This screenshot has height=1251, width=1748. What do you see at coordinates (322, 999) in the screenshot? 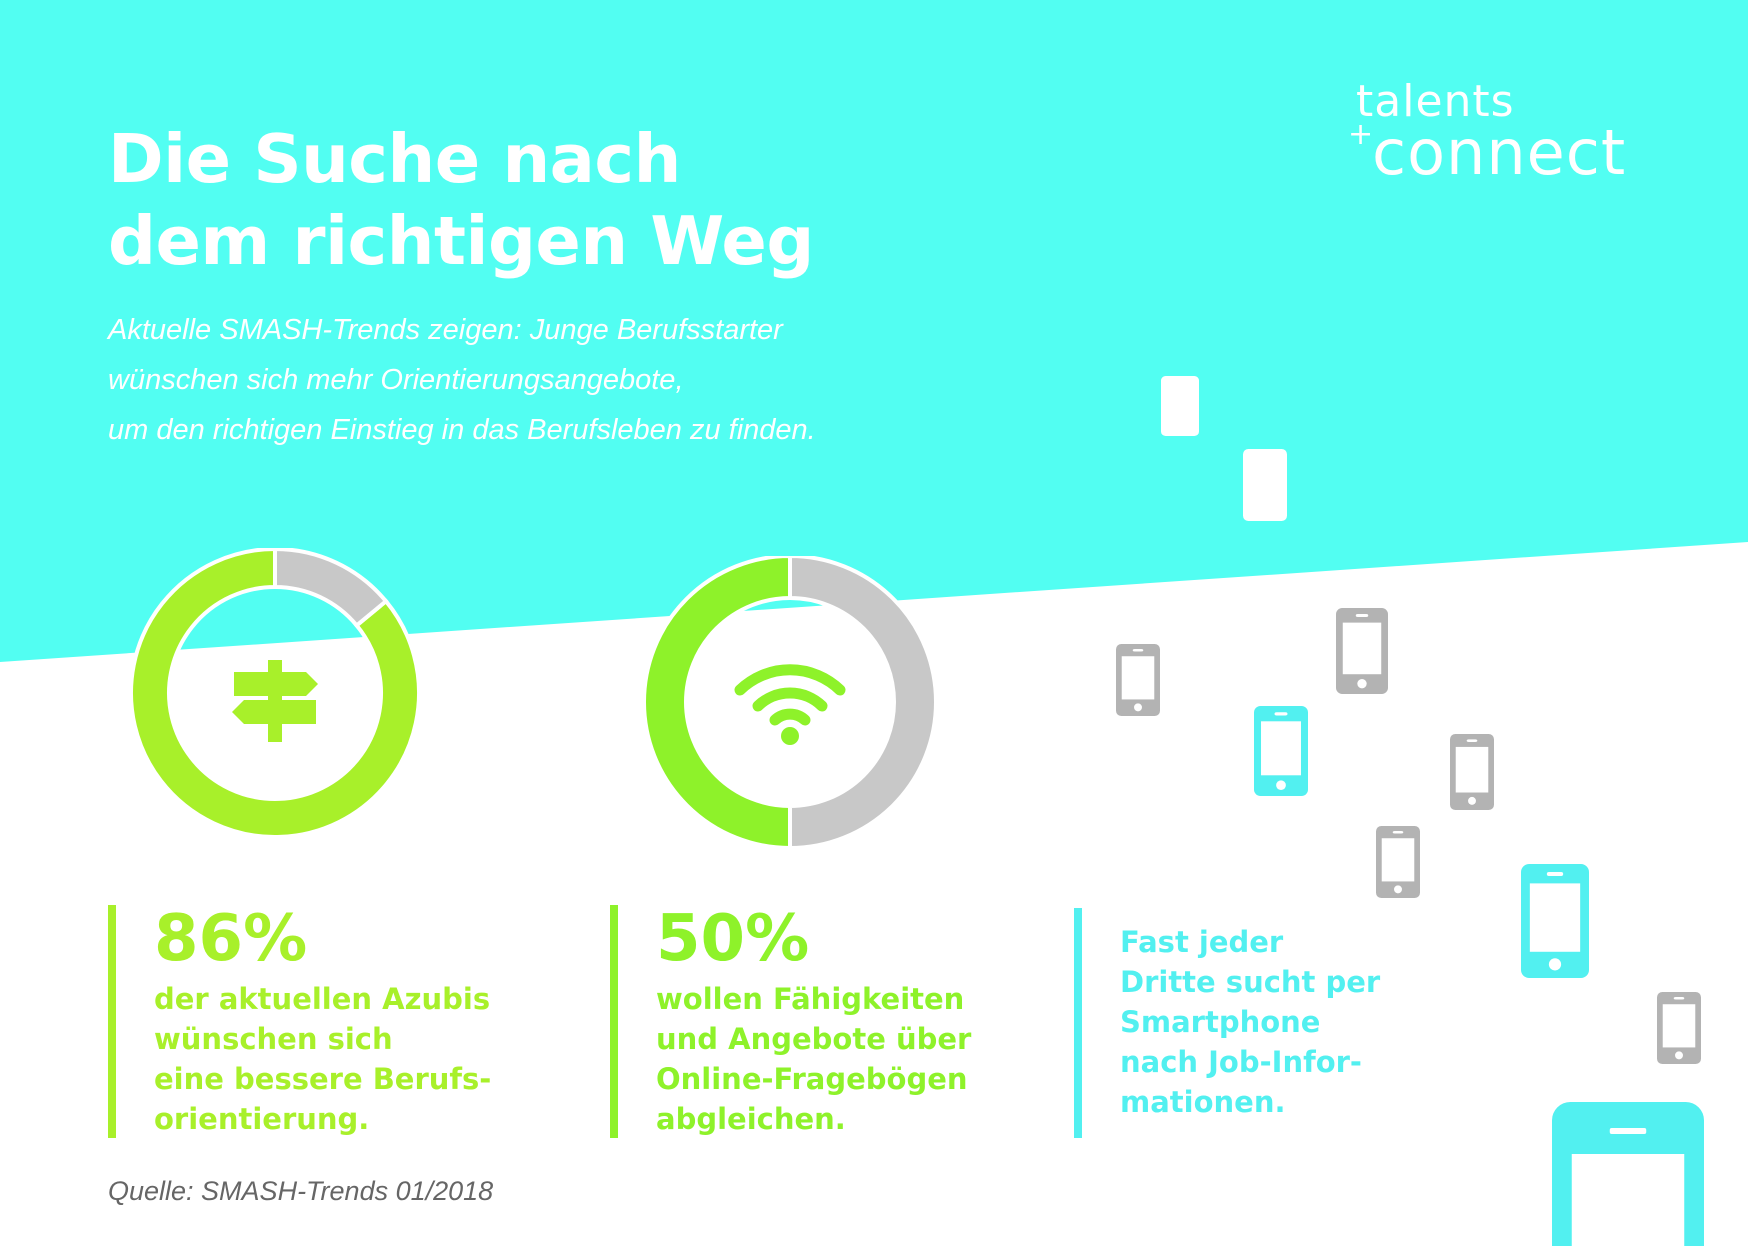
I see `stat-line: der aktuellen Azubis` at bounding box center [322, 999].